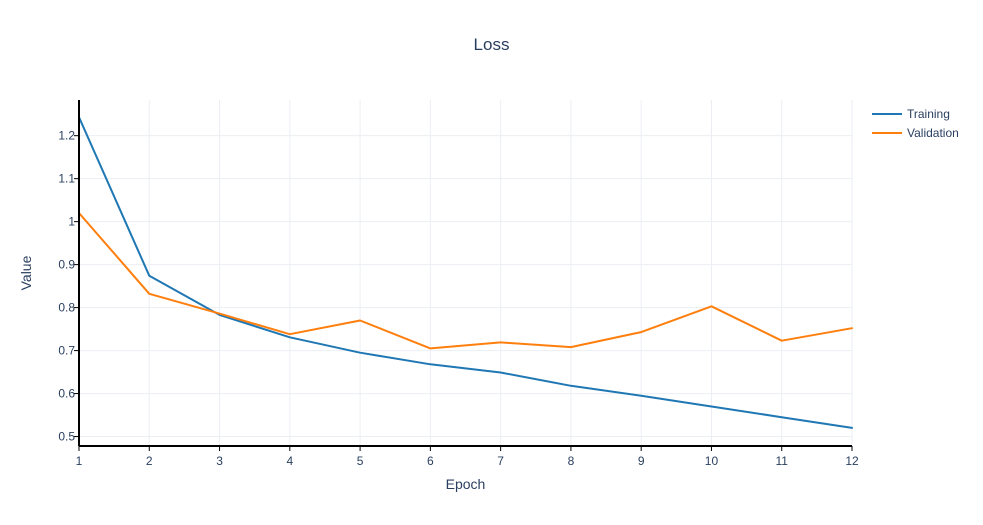 The image size is (983, 525). I want to click on x-tick-label: 9, so click(641, 461).